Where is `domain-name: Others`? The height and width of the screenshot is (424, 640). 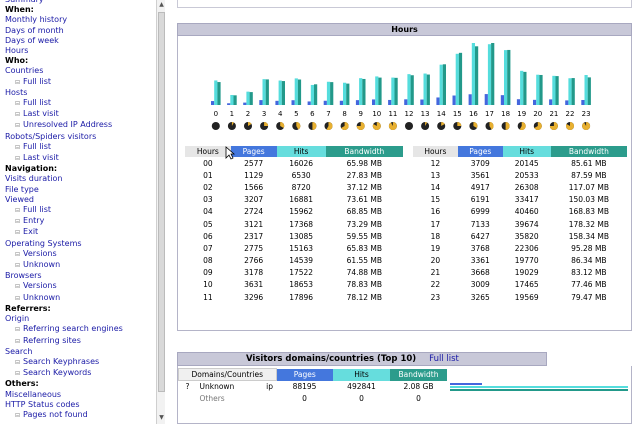
domain-name: Others is located at coordinates (212, 398).